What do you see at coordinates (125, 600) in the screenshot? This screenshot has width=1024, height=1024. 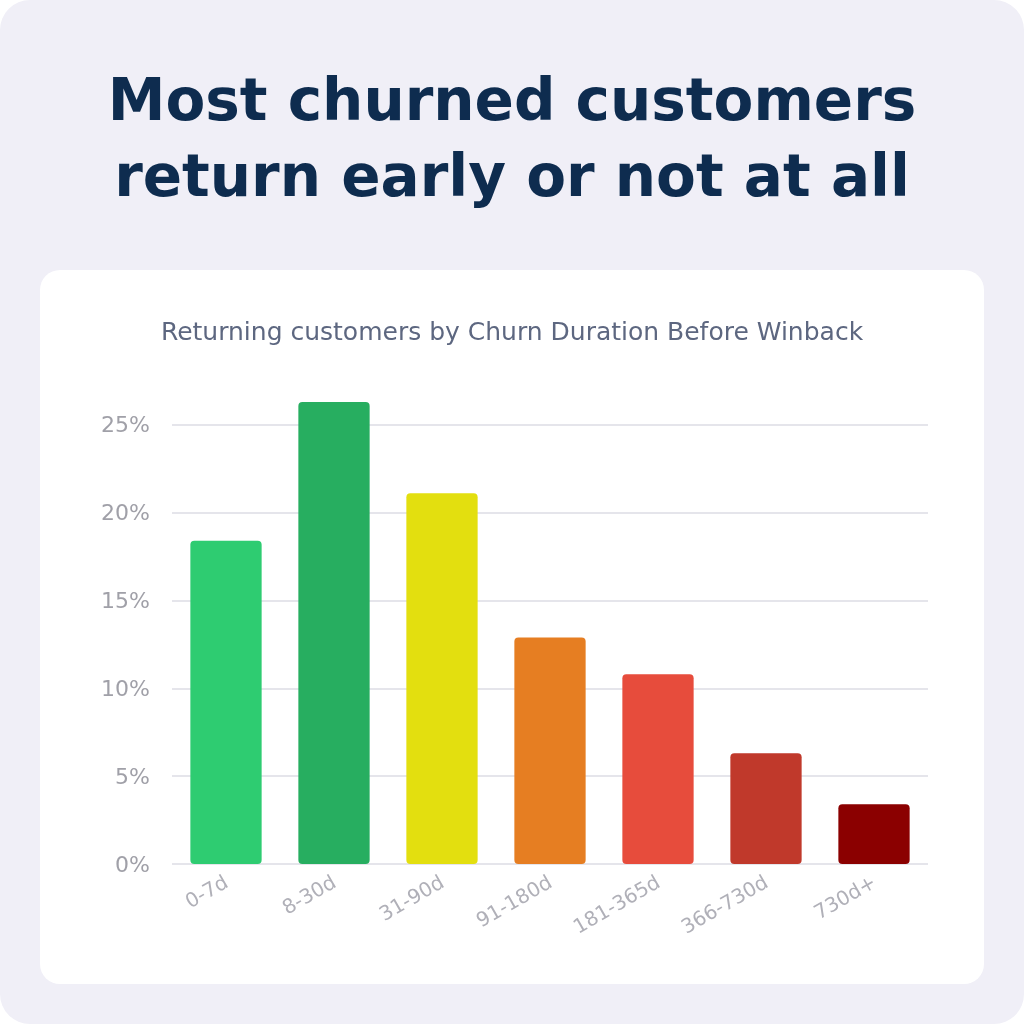 I see `y-tick-label: 15%` at bounding box center [125, 600].